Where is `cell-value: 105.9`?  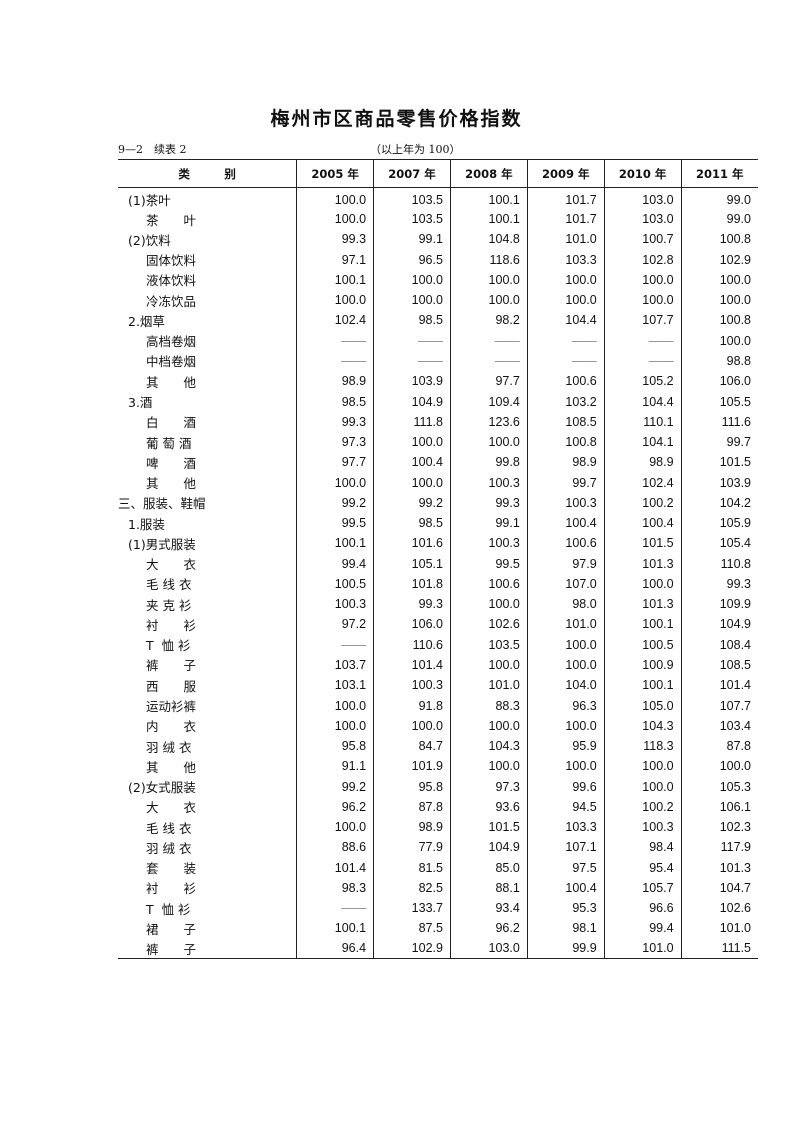
cell-value: 105.9 is located at coordinates (719, 523).